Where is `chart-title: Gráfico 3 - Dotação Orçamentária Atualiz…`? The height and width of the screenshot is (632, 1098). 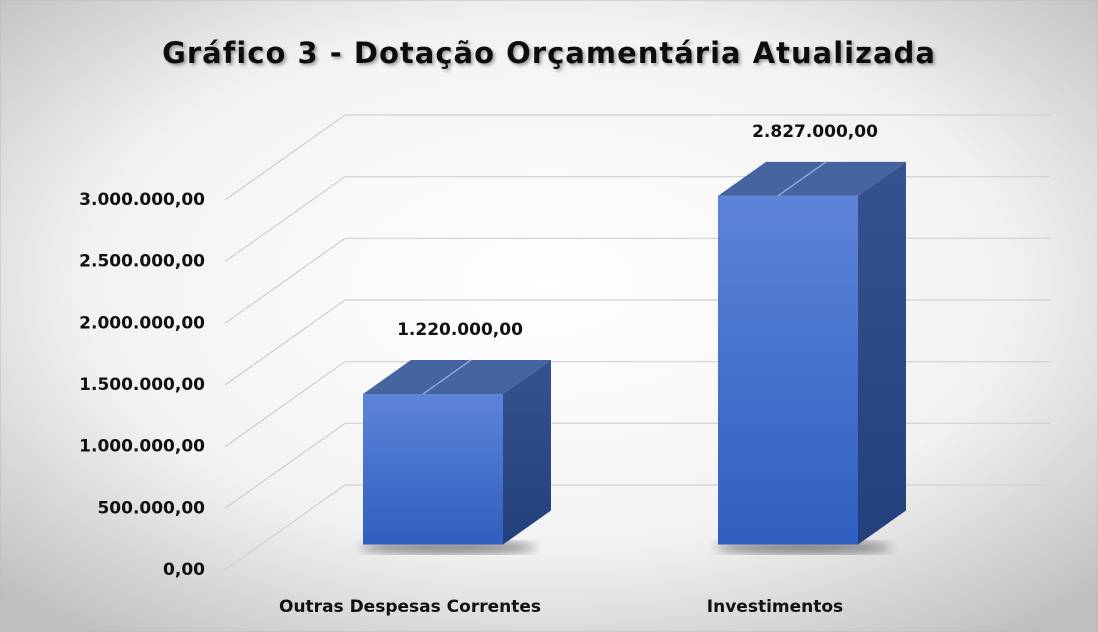 chart-title: Gráfico 3 - Dotação Orçamentária Atualiz… is located at coordinates (549, 53).